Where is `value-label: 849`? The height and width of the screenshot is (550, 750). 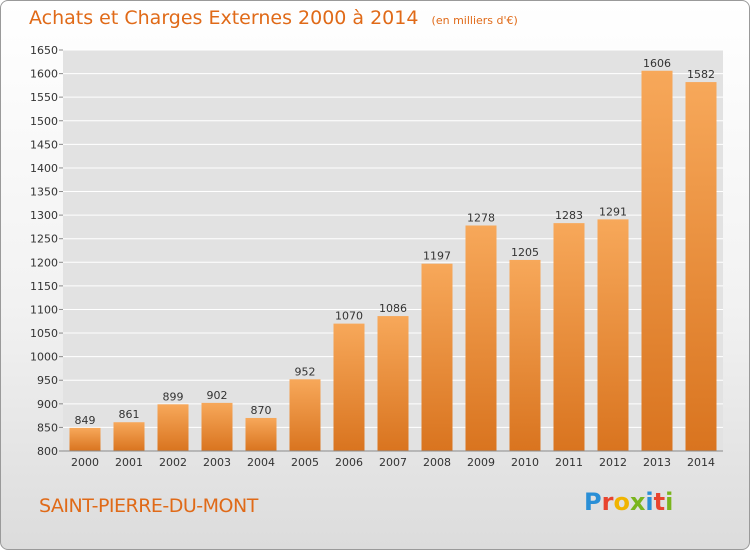 value-label: 849 is located at coordinates (85, 420).